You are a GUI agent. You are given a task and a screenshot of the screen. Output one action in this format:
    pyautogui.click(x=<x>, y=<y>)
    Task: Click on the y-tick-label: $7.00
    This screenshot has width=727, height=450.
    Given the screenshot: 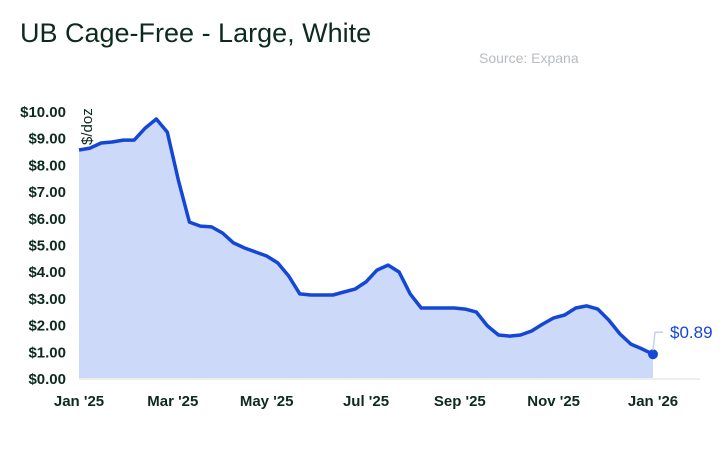 What is the action you would take?
    pyautogui.click(x=47, y=192)
    